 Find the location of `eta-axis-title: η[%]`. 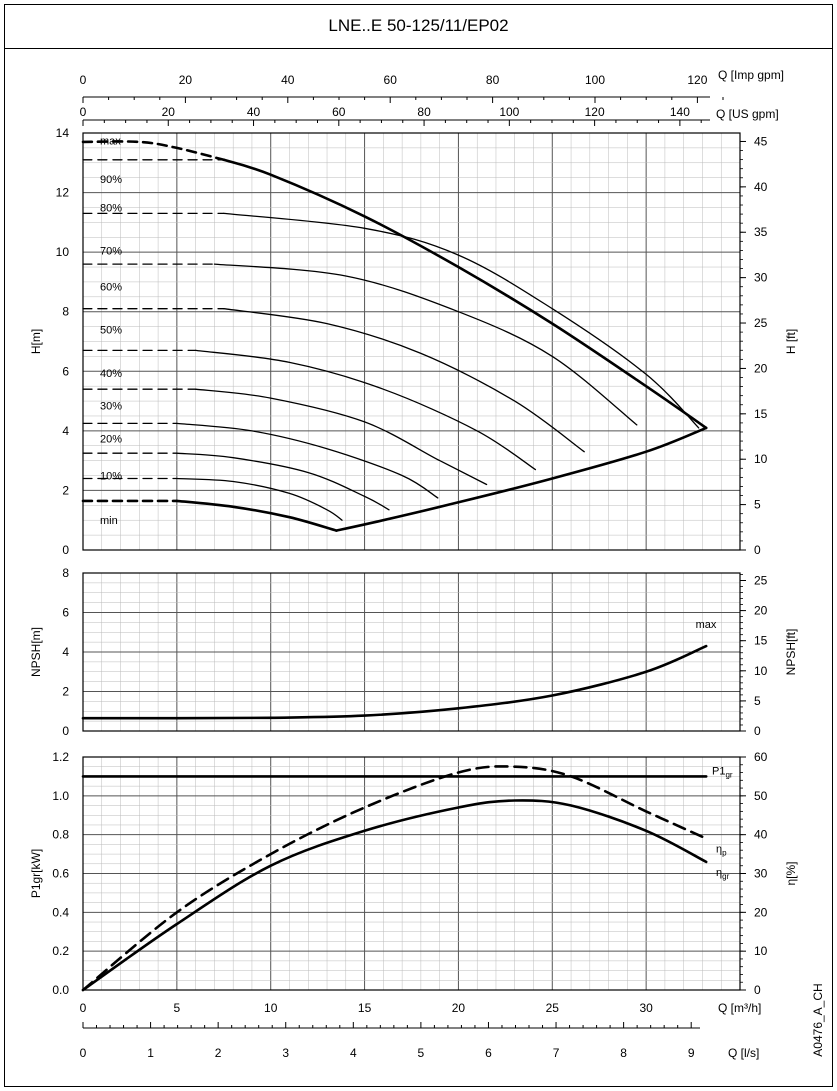

eta-axis-title: η[%] is located at coordinates (791, 873).